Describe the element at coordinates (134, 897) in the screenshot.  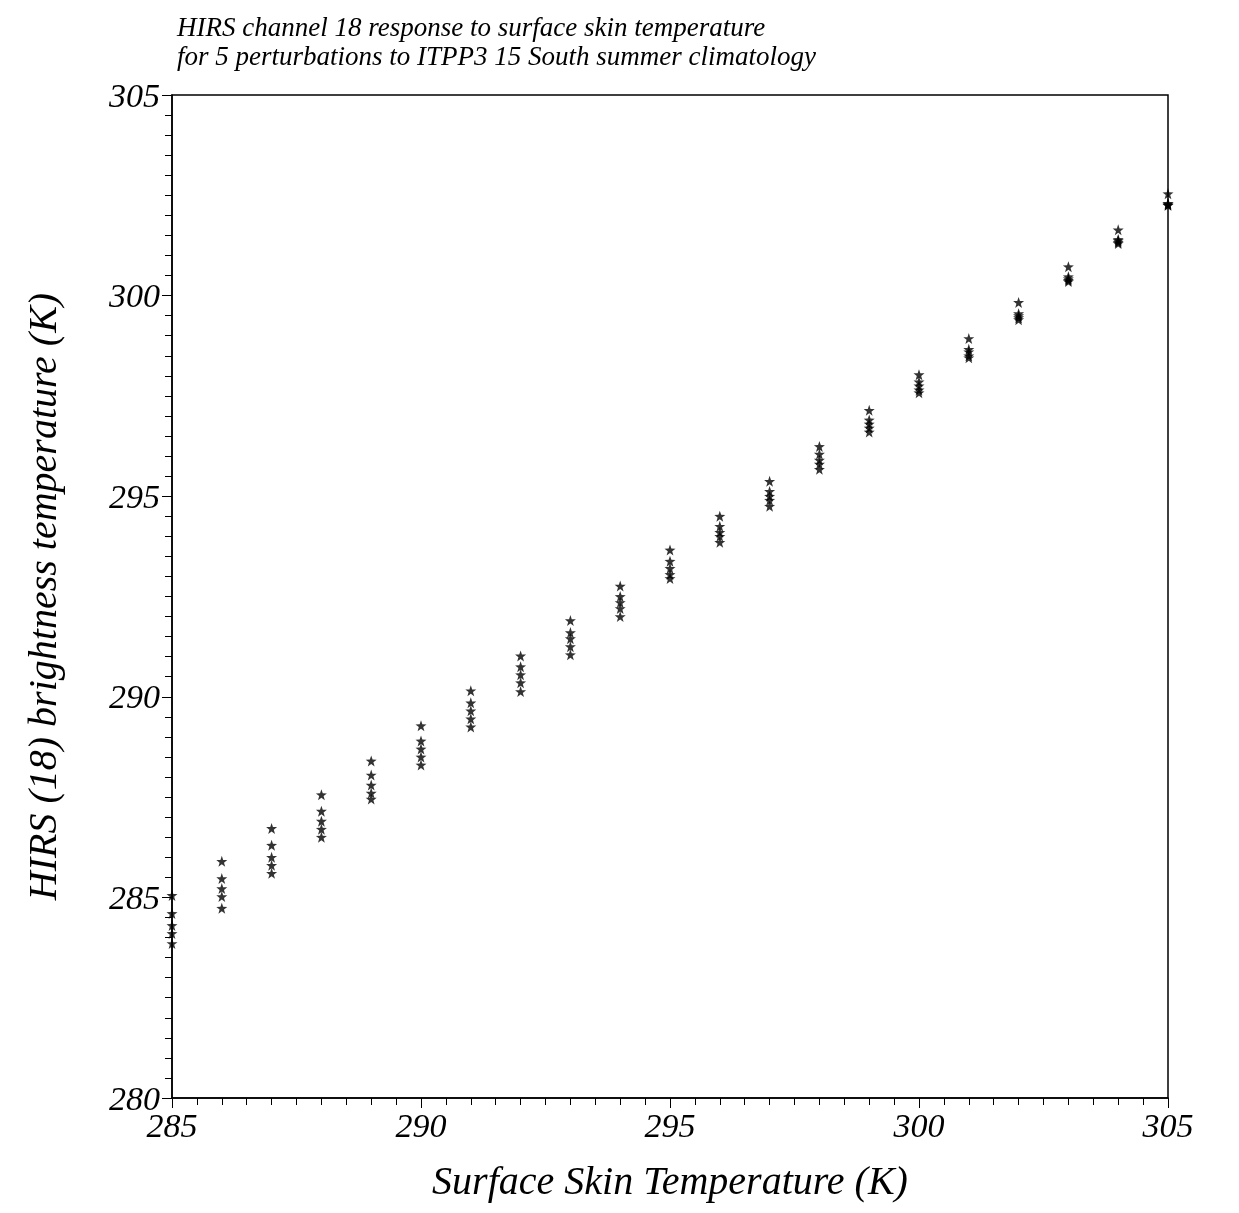
I see `y-tick-label: 285` at that location.